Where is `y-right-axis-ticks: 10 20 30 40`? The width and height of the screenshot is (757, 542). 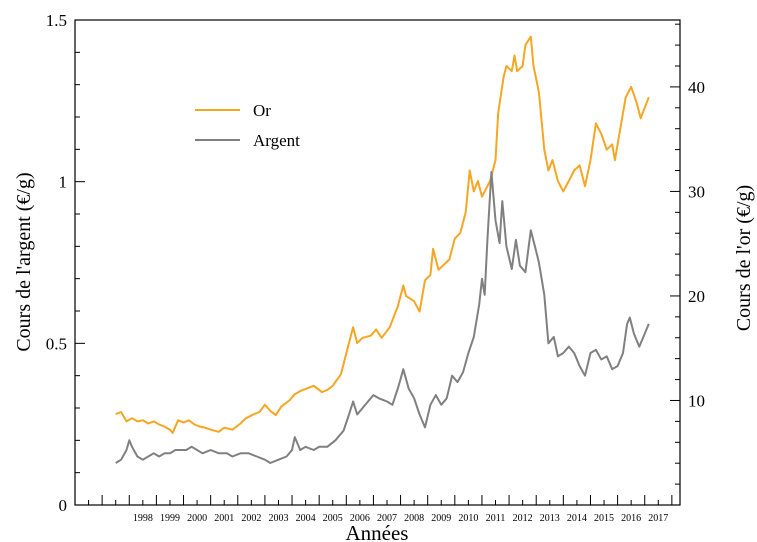 y-right-axis-ticks: 10 20 30 40 is located at coordinates (687, 264).